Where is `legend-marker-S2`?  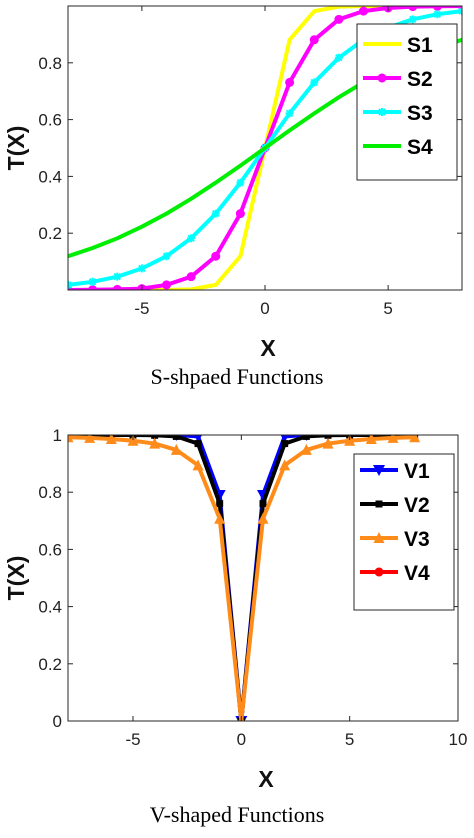 legend-marker-S2 is located at coordinates (382, 78).